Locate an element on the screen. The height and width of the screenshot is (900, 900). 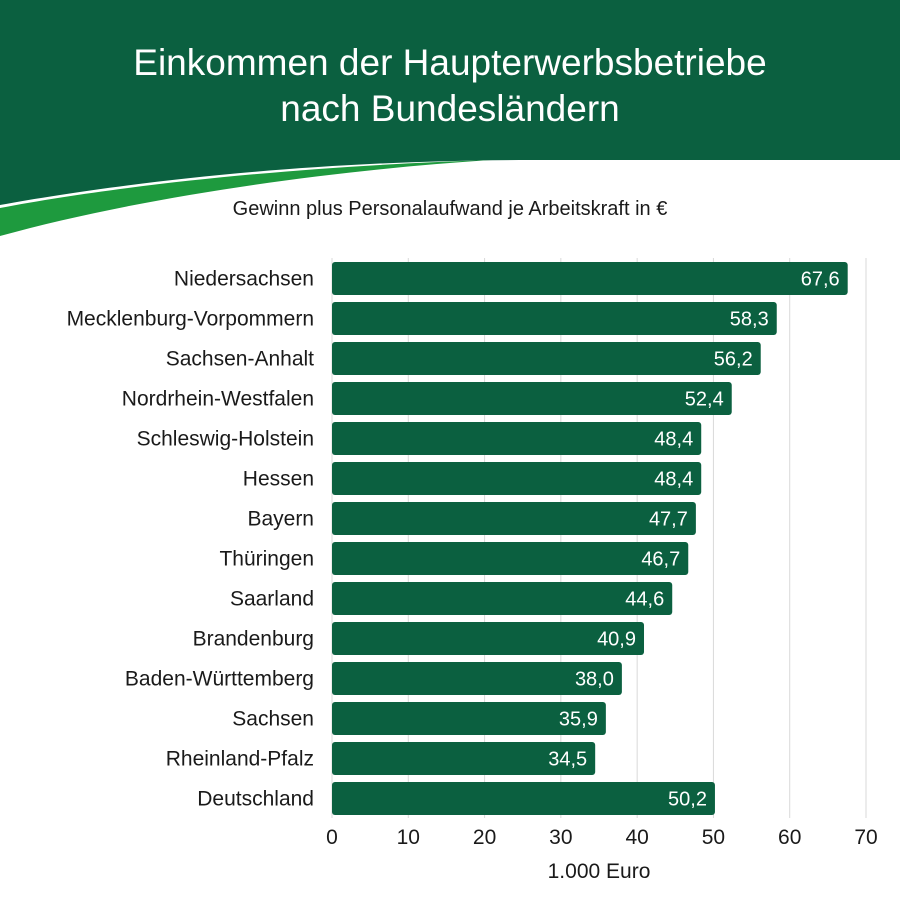
x-tick-label: 10 is located at coordinates (408, 837).